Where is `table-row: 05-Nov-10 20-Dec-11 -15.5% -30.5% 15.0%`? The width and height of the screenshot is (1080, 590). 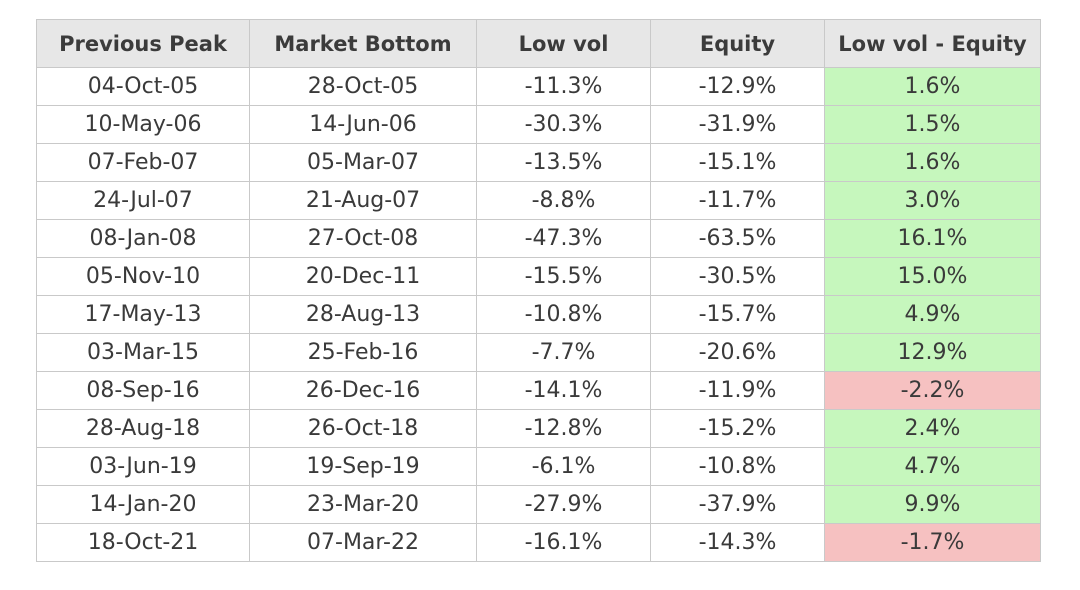 table-row: 05-Nov-10 20-Dec-11 -15.5% -30.5% 15.0% is located at coordinates (538, 276).